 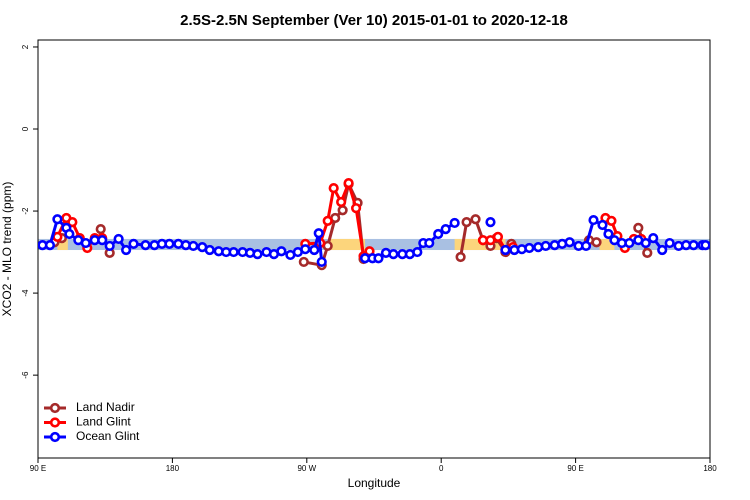 I want to click on legend-label: Land Glint, so click(x=103, y=422).